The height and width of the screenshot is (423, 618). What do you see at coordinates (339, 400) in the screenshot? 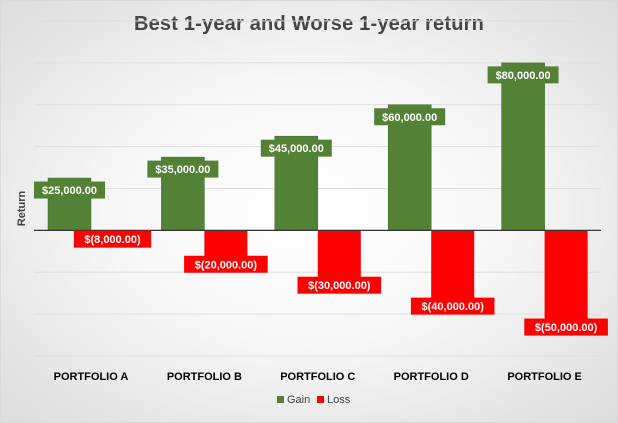
I see `legend-label: Loss` at bounding box center [339, 400].